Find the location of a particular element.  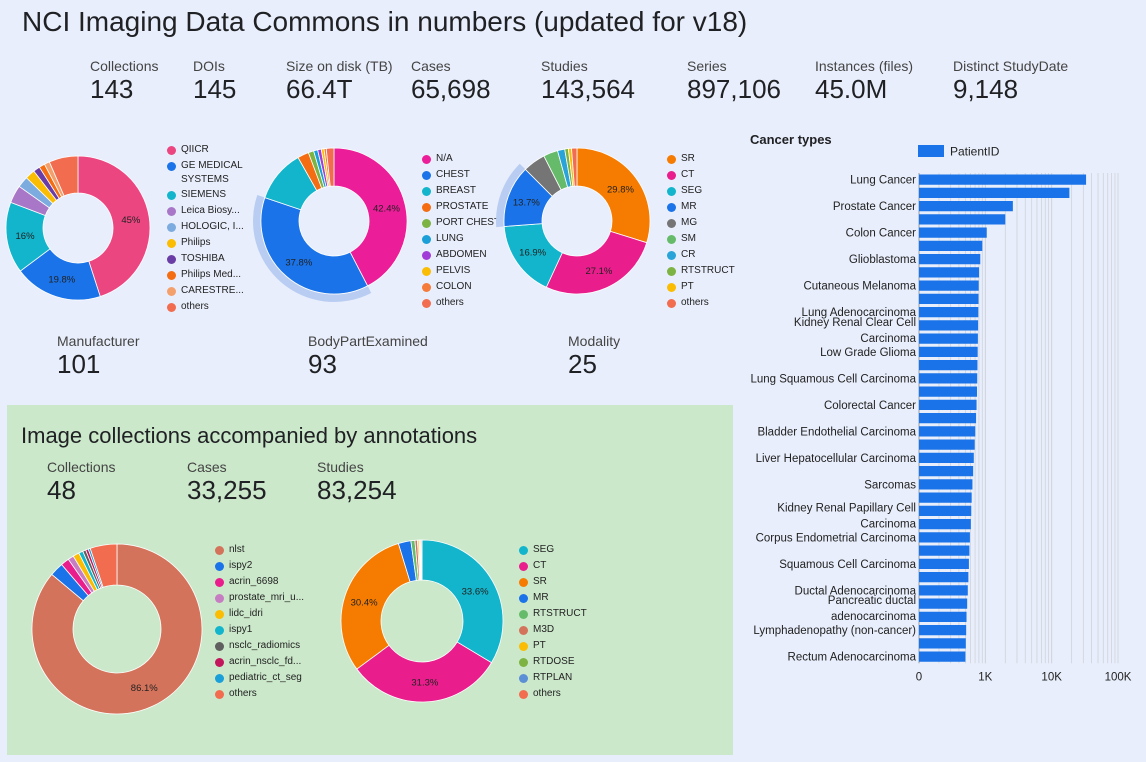

category-label: Lung Squamous Cell Carcinoma is located at coordinates (833, 379).